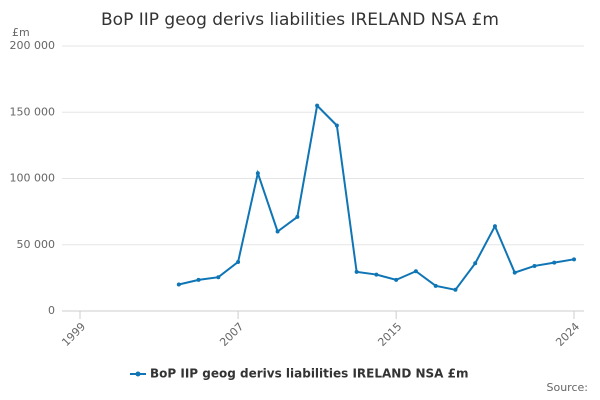 The width and height of the screenshot is (600, 400). What do you see at coordinates (568, 387) in the screenshot?
I see `source: Source:` at bounding box center [568, 387].